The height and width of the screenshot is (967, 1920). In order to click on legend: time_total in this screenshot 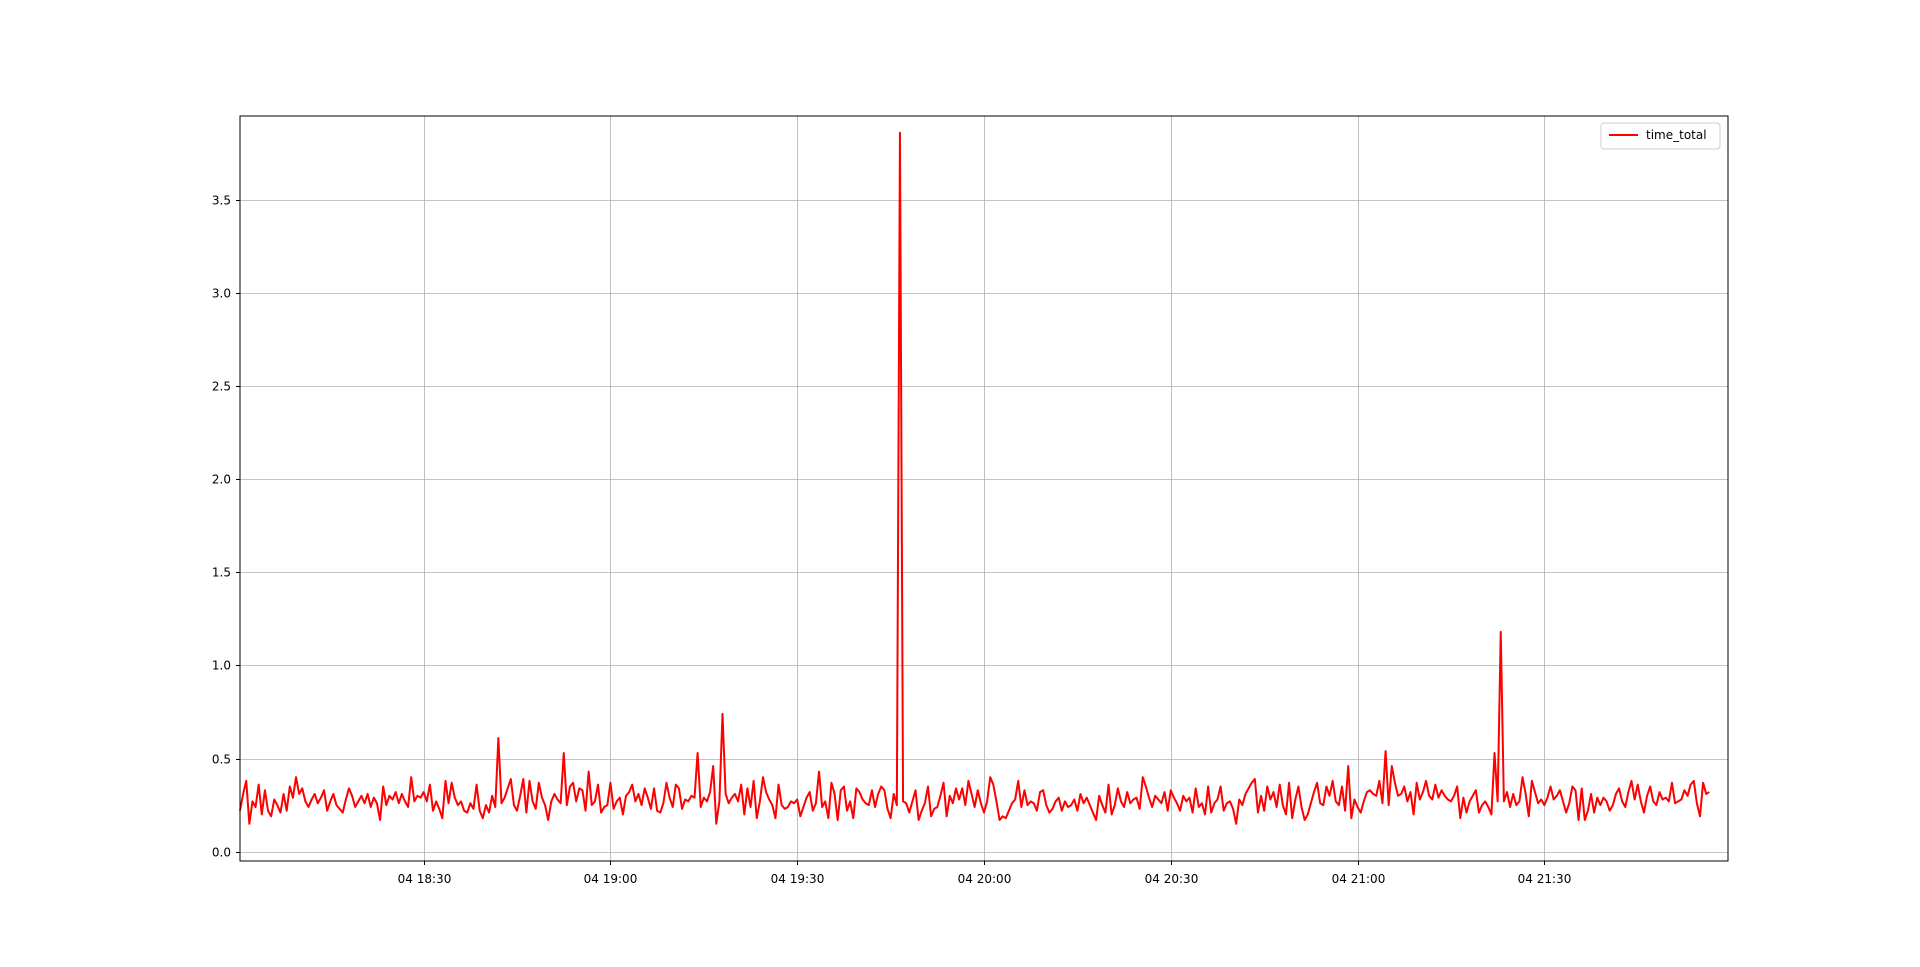, I will do `click(1660, 136)`.